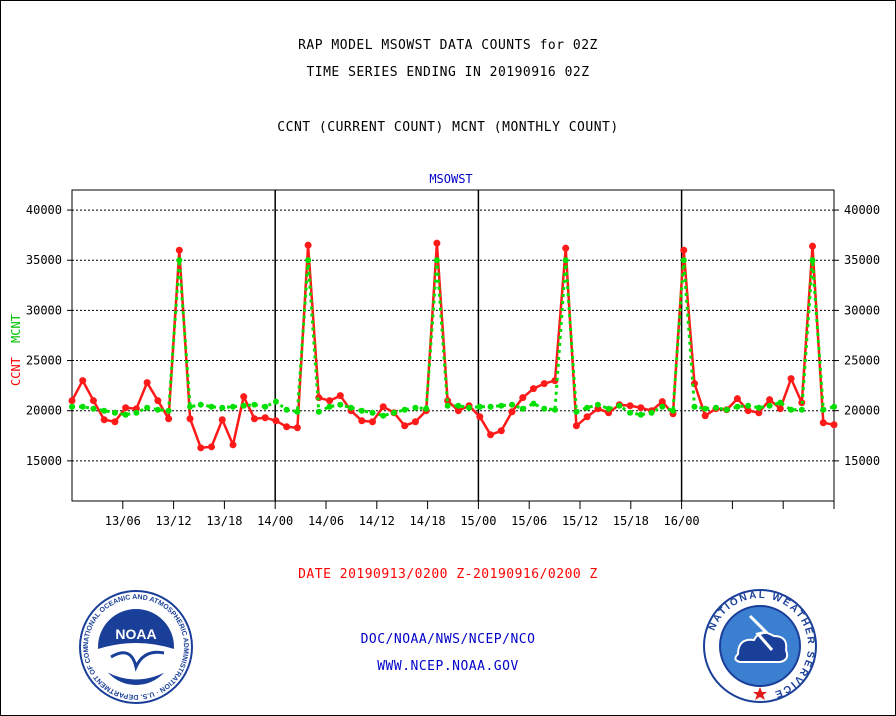 Image resolution: width=896 pixels, height=716 pixels. Describe the element at coordinates (123, 521) in the screenshot. I see `x-tick-label: 13/06` at that location.